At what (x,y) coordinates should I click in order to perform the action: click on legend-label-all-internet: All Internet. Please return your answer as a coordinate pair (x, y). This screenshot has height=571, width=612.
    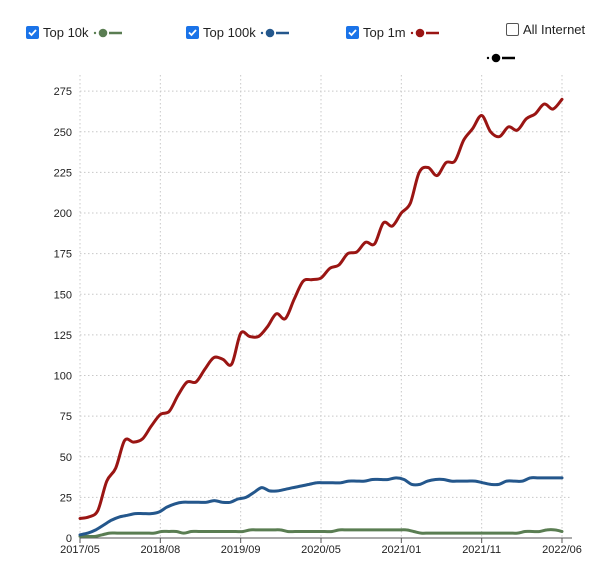
    Looking at the image, I should click on (554, 29).